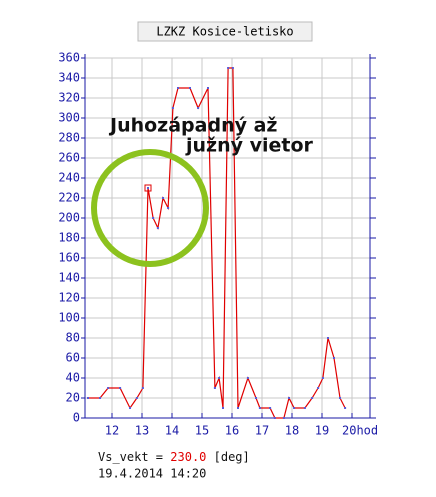 This screenshot has height=497, width=436. I want to click on y-tick-label: 20, so click(73, 398).